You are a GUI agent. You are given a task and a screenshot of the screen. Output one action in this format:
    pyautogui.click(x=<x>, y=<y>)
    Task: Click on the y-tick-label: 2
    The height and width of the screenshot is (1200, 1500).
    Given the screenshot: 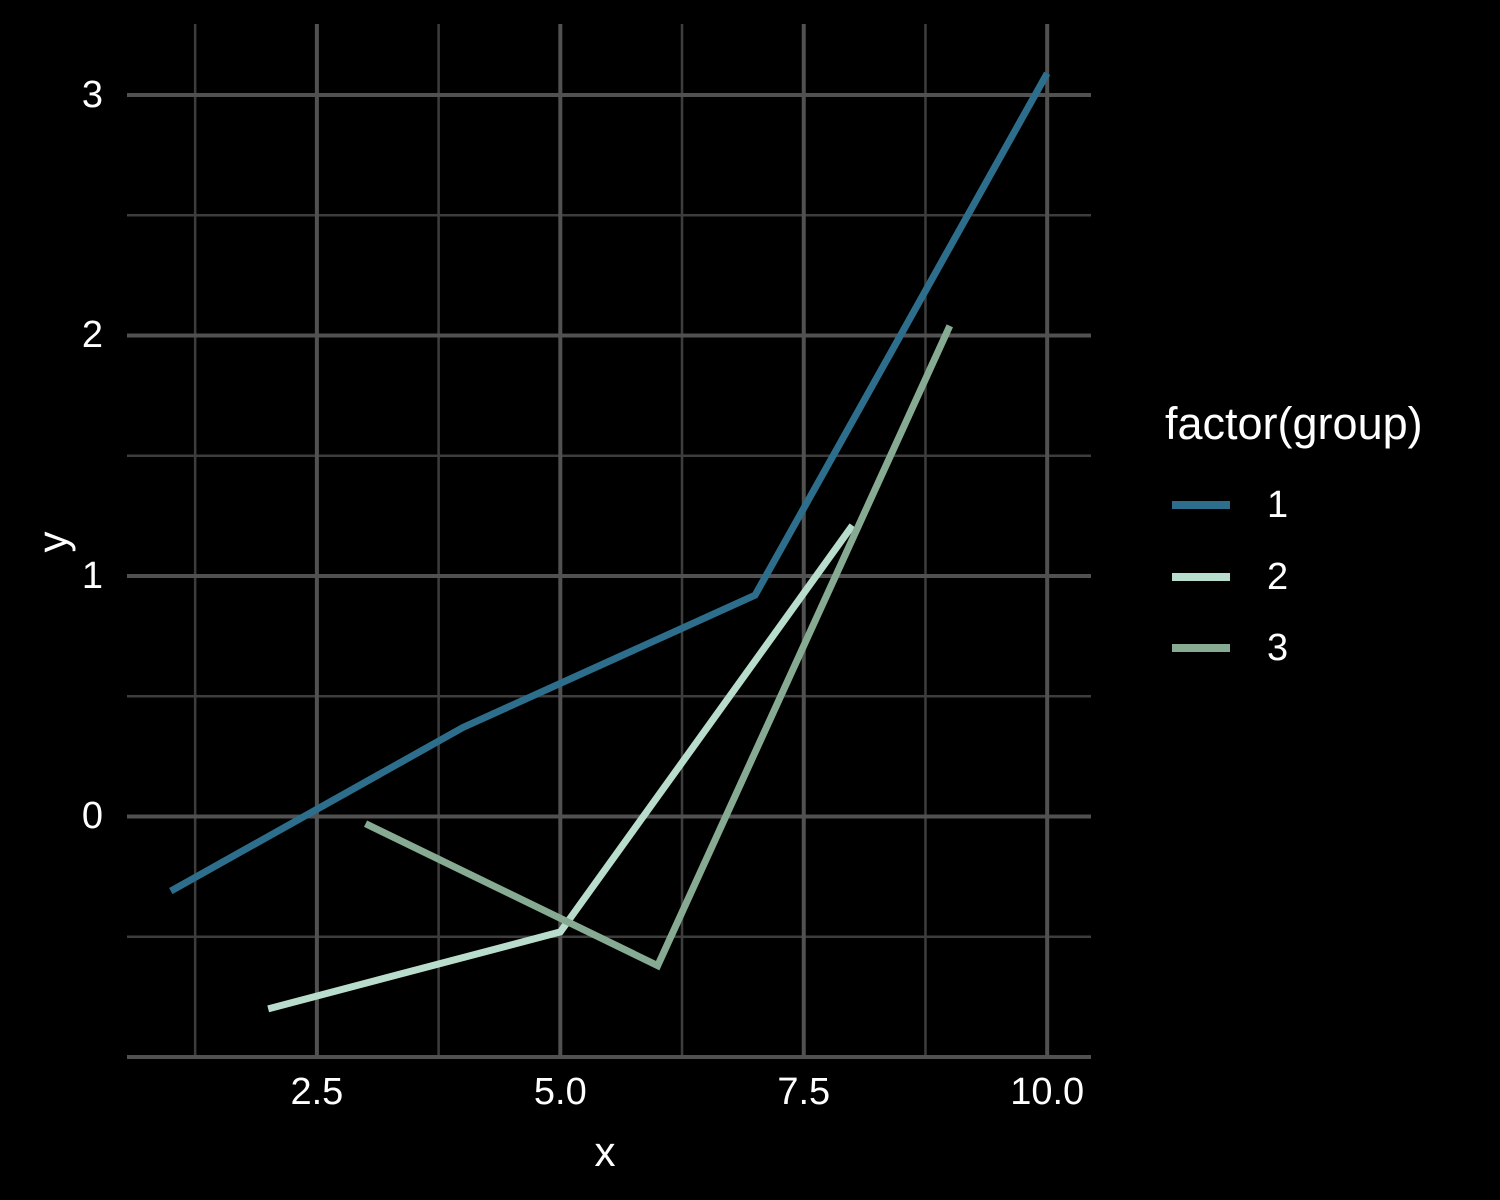 What is the action you would take?
    pyautogui.click(x=92, y=335)
    